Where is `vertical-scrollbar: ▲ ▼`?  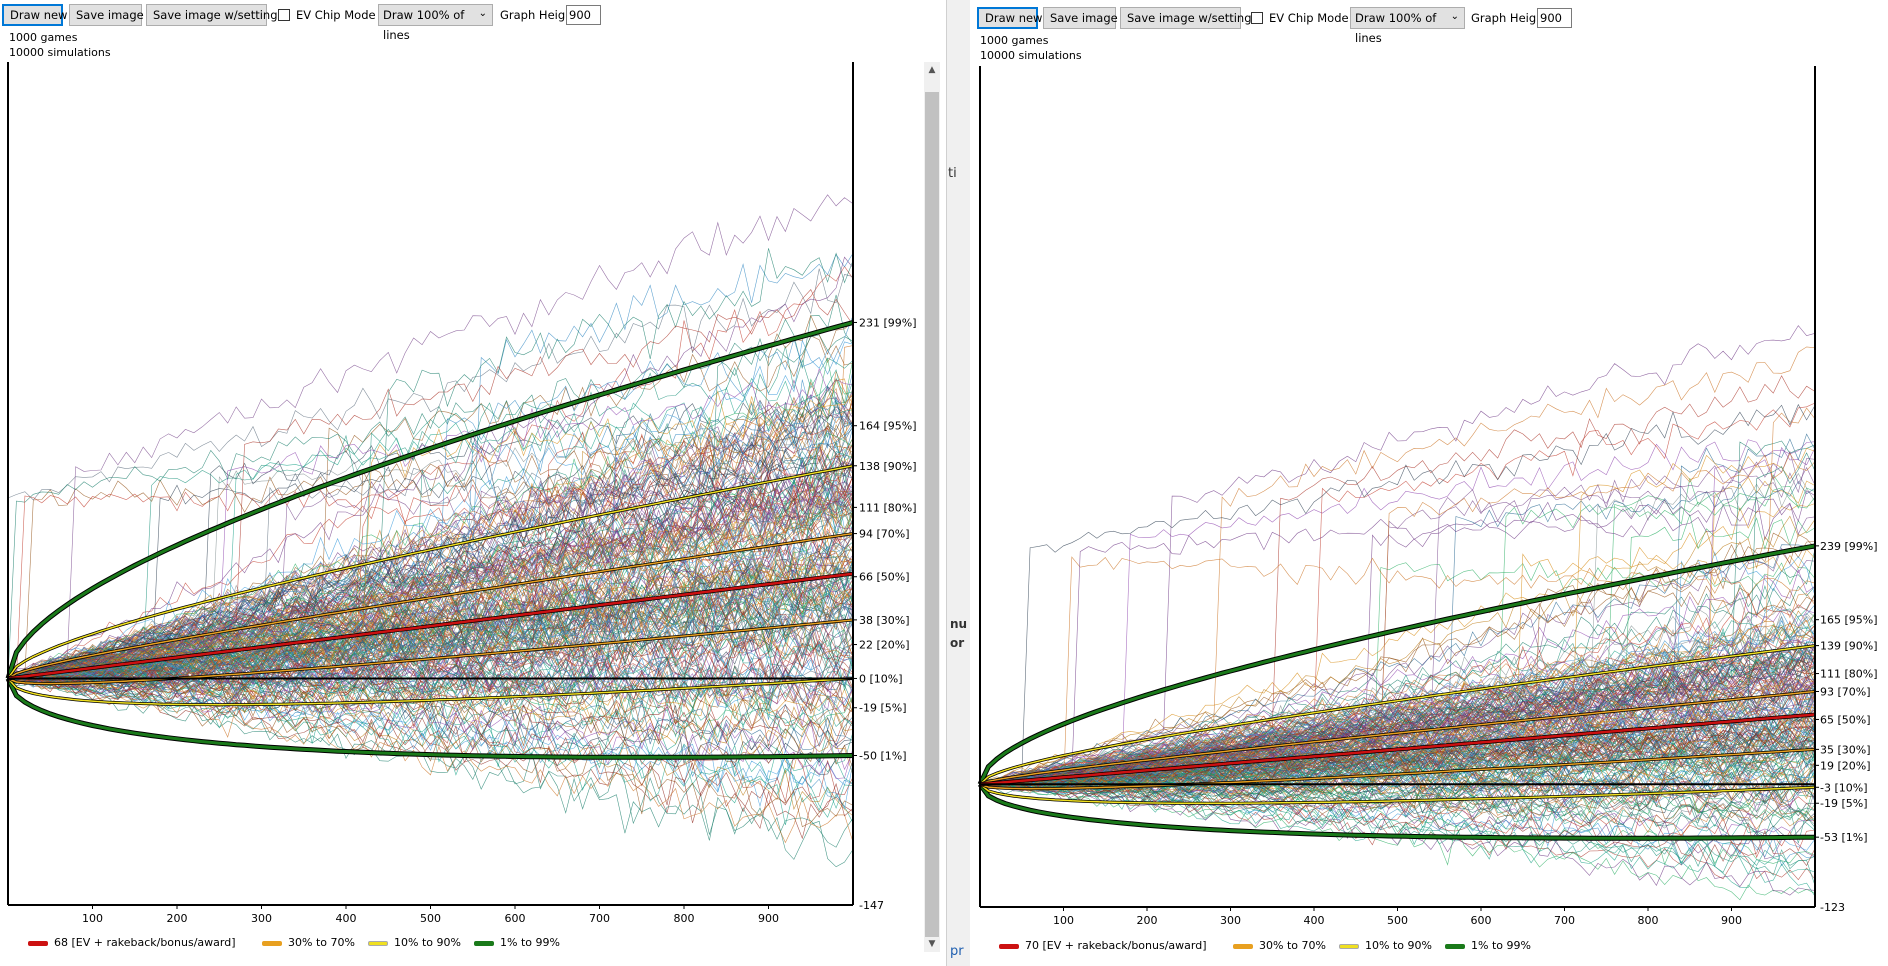 vertical-scrollbar: ▲ ▼ is located at coordinates (932, 507).